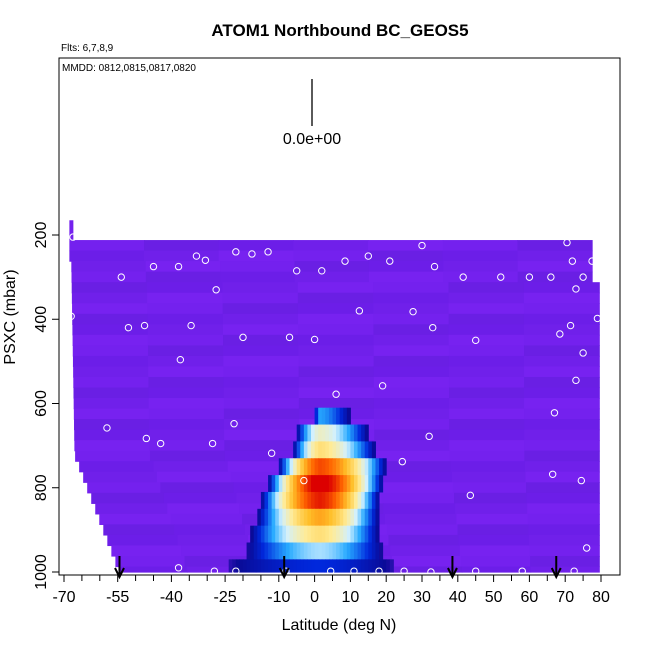 The height and width of the screenshot is (650, 650). I want to click on y-tick-label: 600, so click(41, 403).